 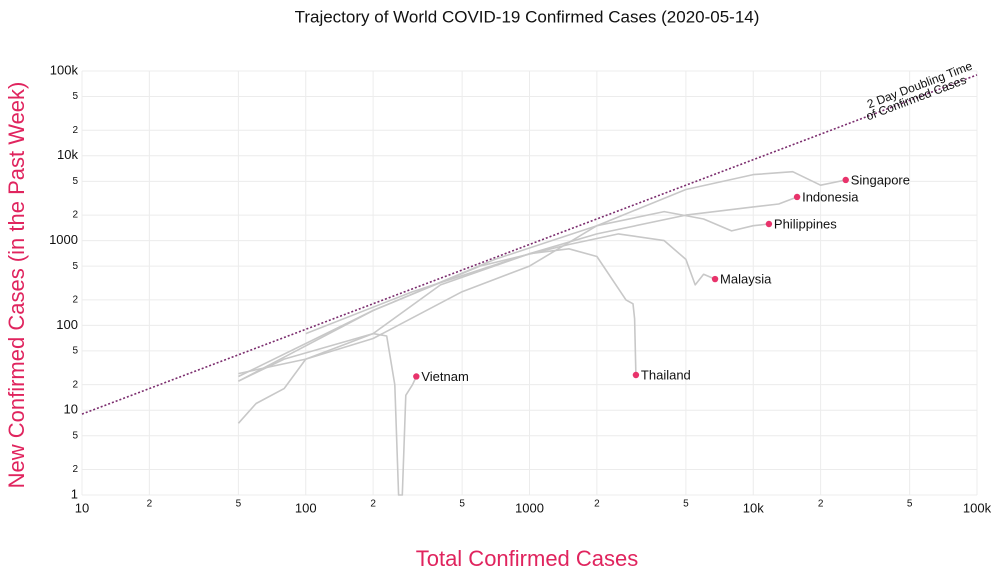 I want to click on x-tick-label: 10, so click(x=82, y=507).